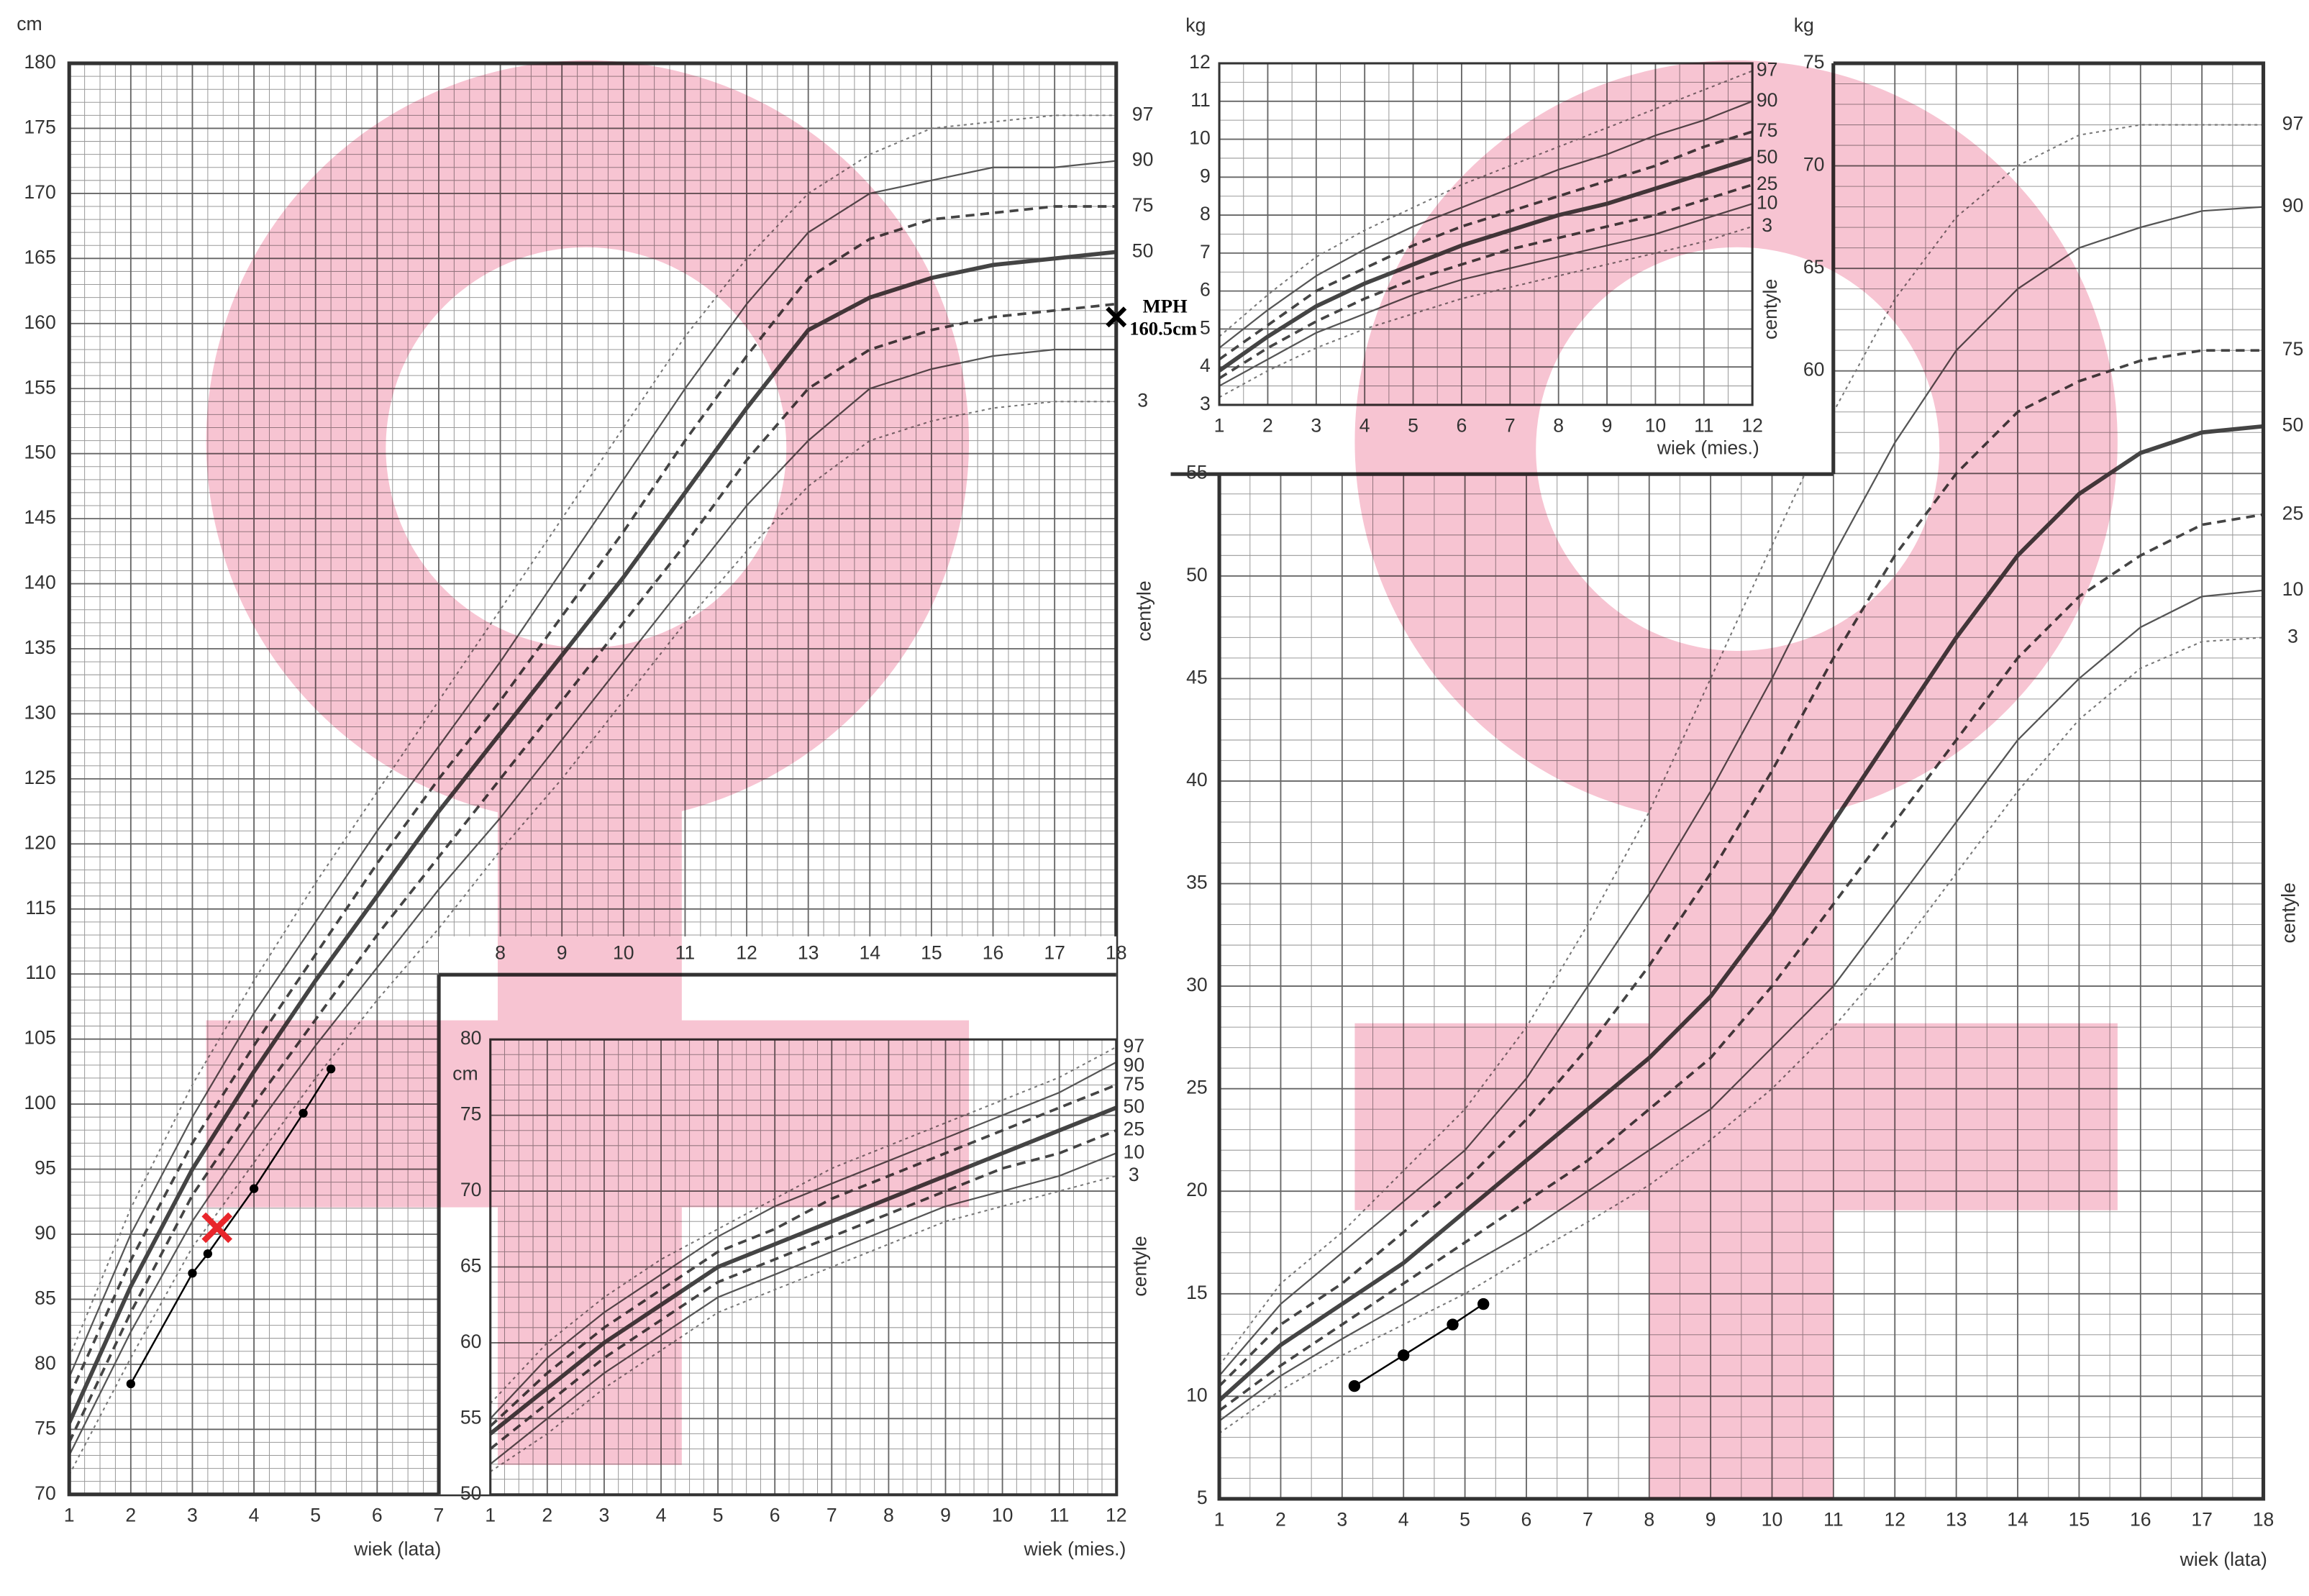 Image resolution: width=2309 pixels, height=1596 pixels. Describe the element at coordinates (39, 192) in the screenshot. I see `y-tick-label: 170` at that location.